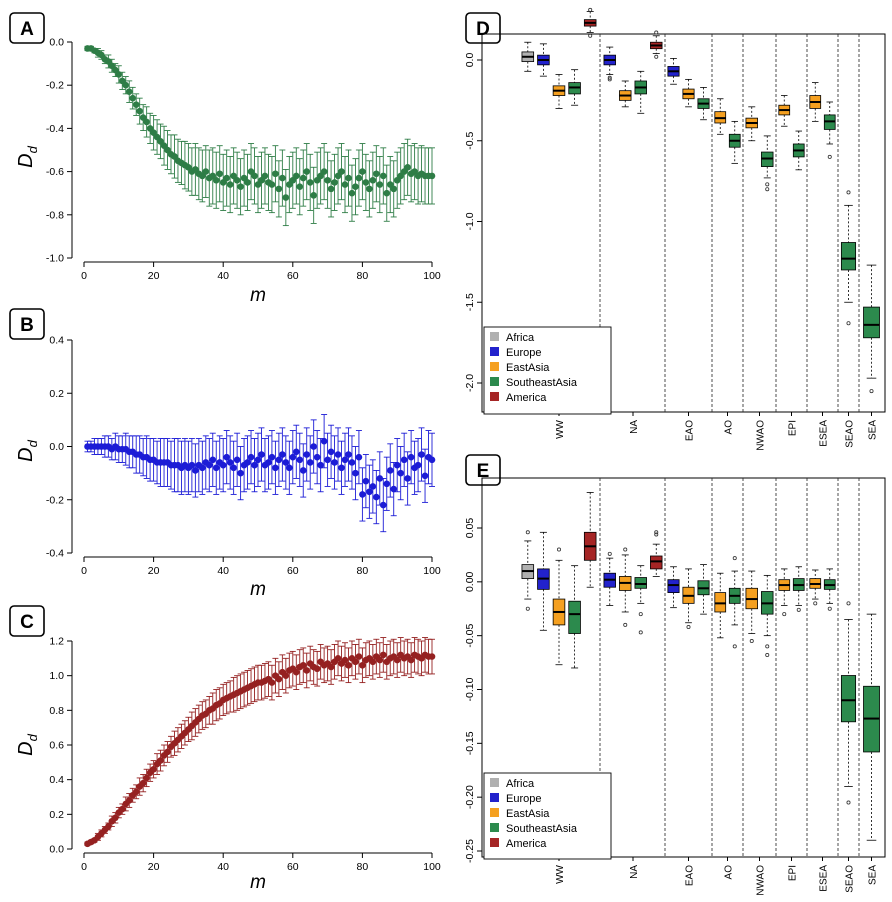 This screenshot has width=892, height=902. What do you see at coordinates (27, 156) in the screenshot?
I see `panel-a-ylabel: Dd` at bounding box center [27, 156].